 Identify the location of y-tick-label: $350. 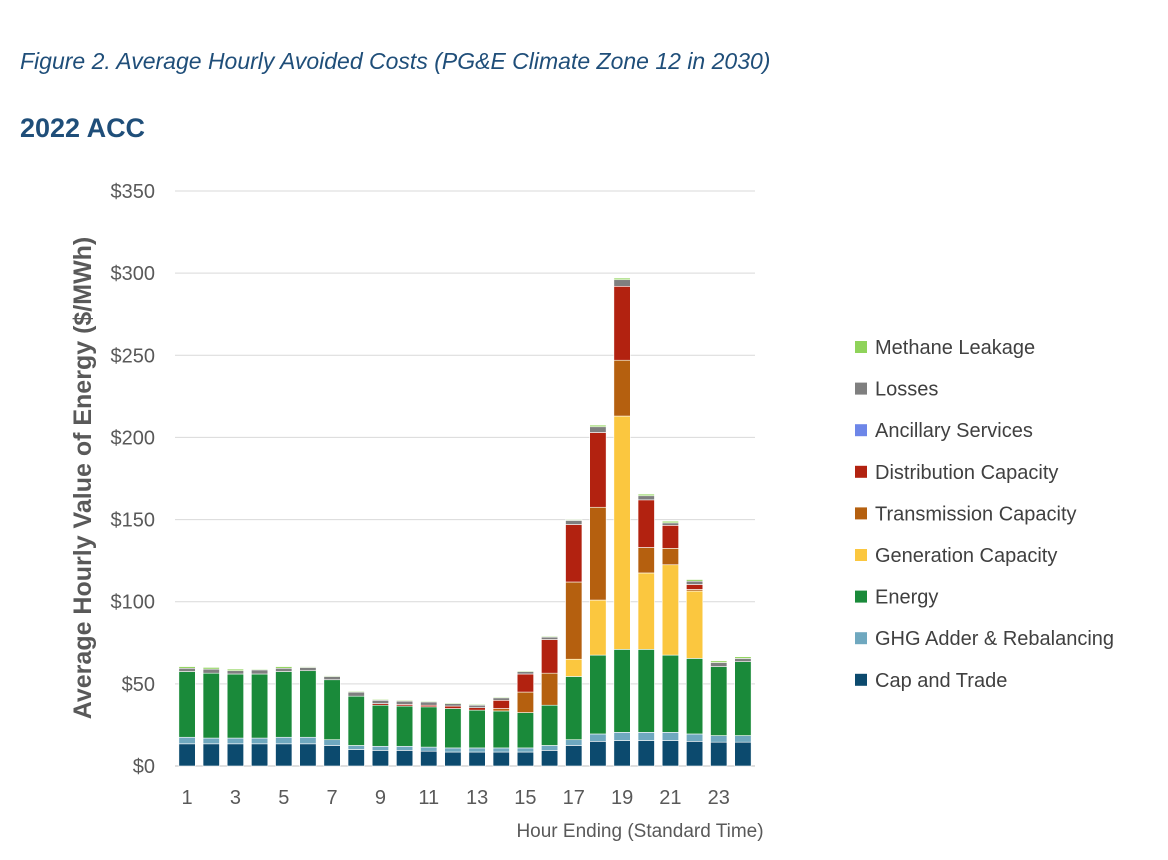
(133, 192).